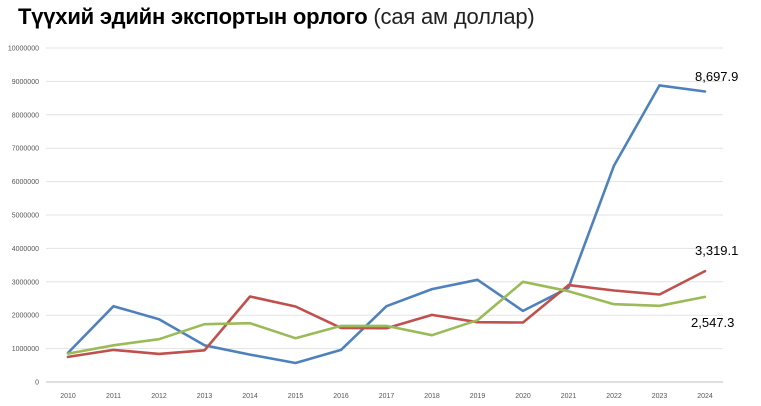  Describe the element at coordinates (387, 396) in the screenshot. I see `x-tick-label-2017: 2017` at that location.